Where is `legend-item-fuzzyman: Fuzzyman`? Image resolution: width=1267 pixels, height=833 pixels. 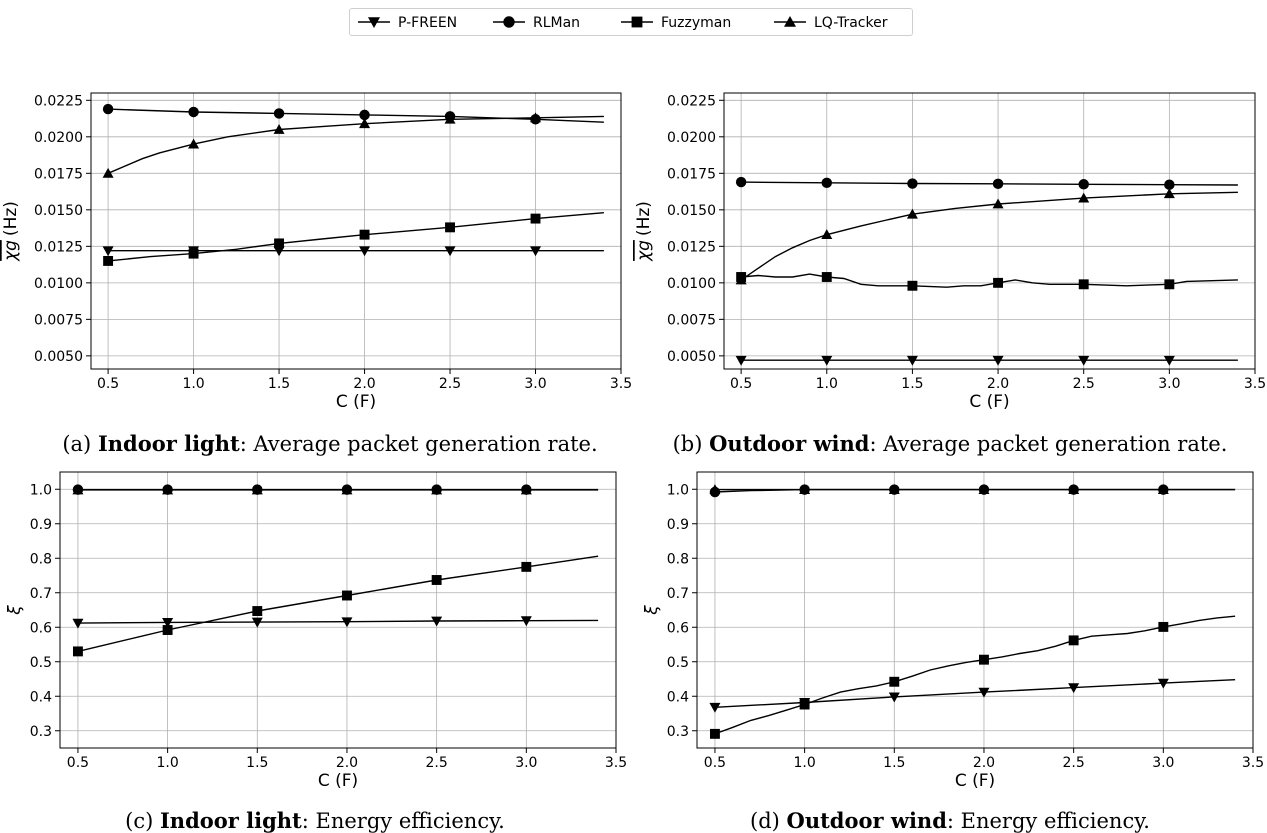
legend-item-fuzzyman: Fuzzyman is located at coordinates (676, 23).